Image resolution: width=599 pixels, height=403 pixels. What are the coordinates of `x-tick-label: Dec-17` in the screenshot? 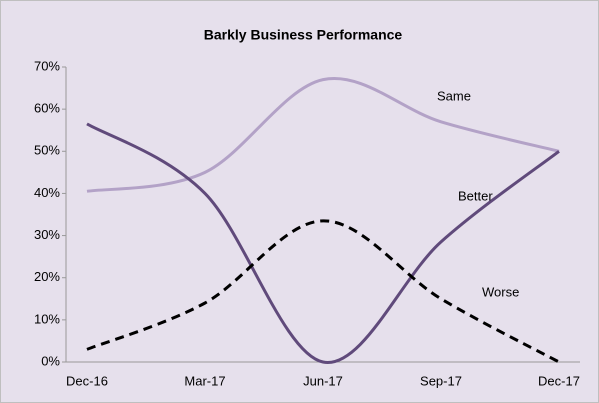 It's located at (559, 380).